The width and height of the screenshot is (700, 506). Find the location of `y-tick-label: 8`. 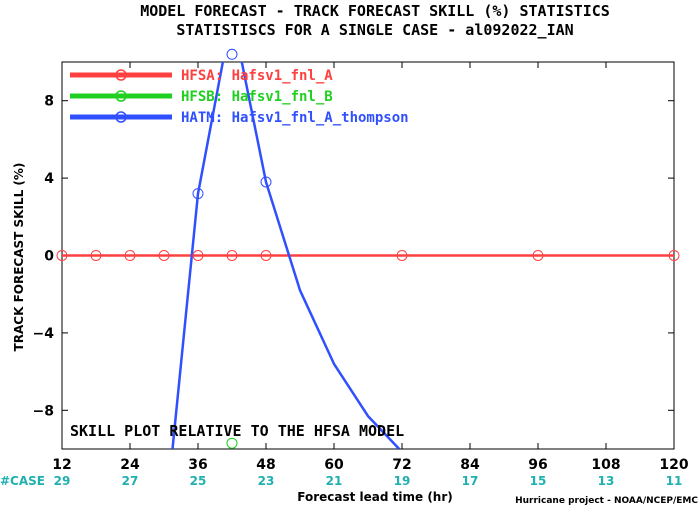

y-tick-label: 8 is located at coordinates (49, 102).